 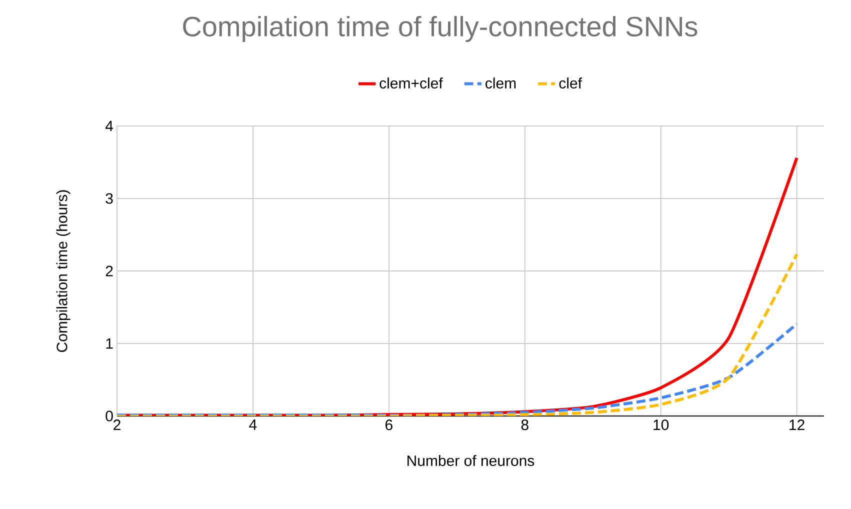 What do you see at coordinates (109, 198) in the screenshot?
I see `y-tick-label: 3` at bounding box center [109, 198].